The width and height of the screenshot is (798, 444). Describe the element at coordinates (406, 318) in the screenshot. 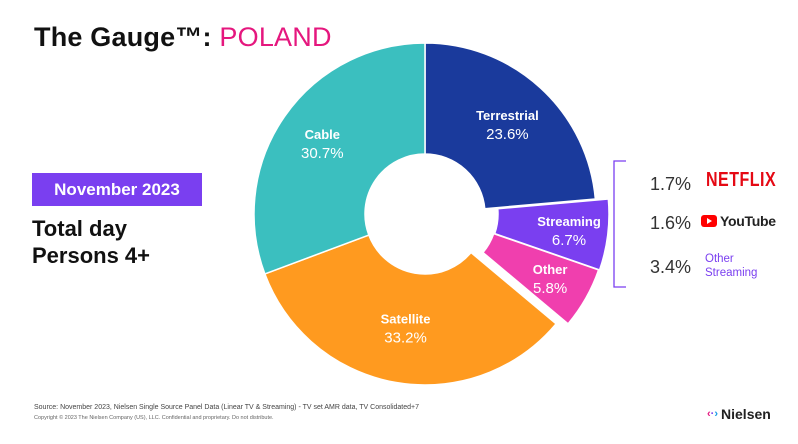

I see `slice-label-satellite: Satellite` at that location.